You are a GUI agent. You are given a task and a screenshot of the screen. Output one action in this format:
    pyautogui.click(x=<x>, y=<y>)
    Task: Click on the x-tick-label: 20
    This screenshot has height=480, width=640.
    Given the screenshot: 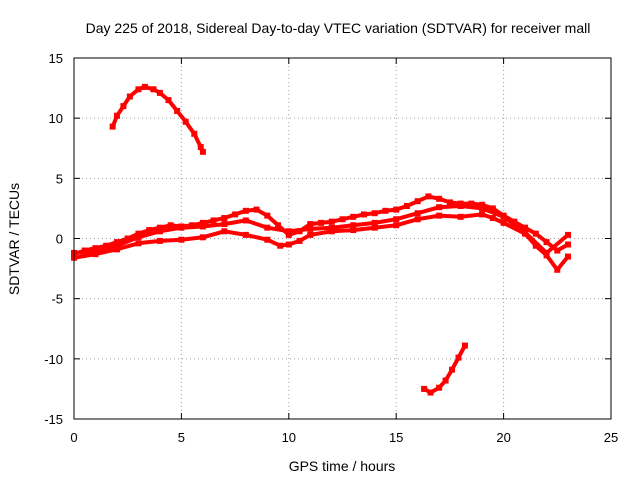 What is the action you would take?
    pyautogui.click(x=503, y=437)
    